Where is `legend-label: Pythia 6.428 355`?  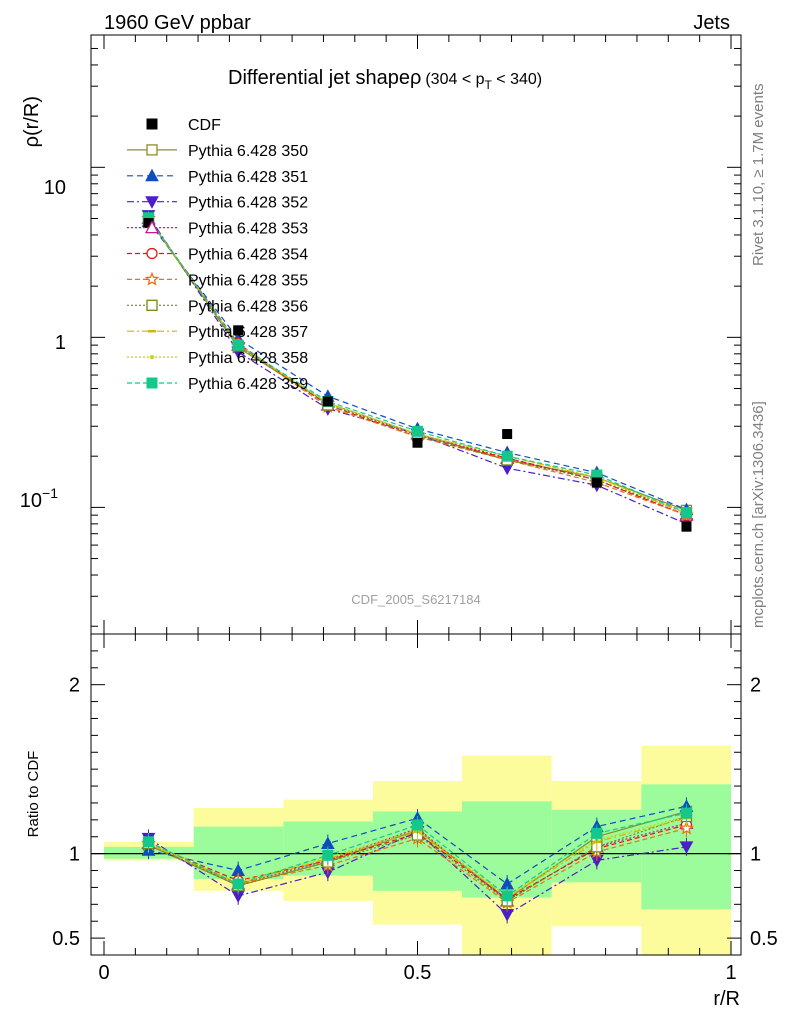
legend-label: Pythia 6.428 355 is located at coordinates (248, 280).